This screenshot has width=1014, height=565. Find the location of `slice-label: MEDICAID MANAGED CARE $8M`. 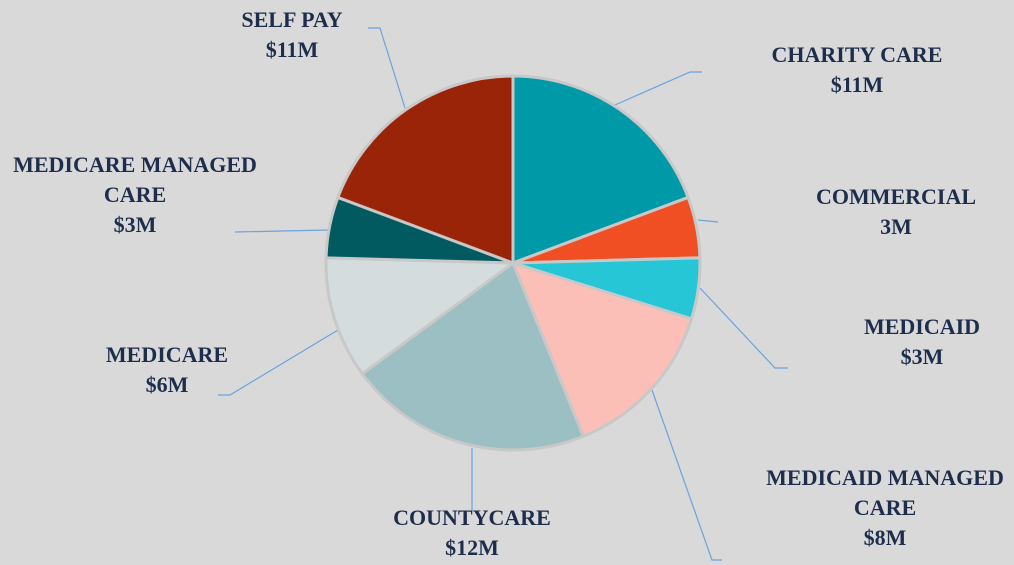

slice-label: MEDICAID MANAGED CARE $8M is located at coordinates (885, 508).